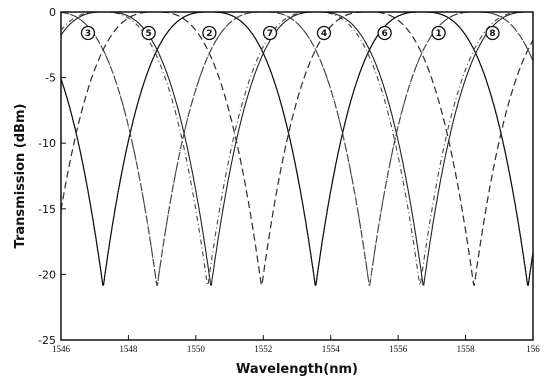  I want to click on x-tick-label: 1554, so click(331, 349).